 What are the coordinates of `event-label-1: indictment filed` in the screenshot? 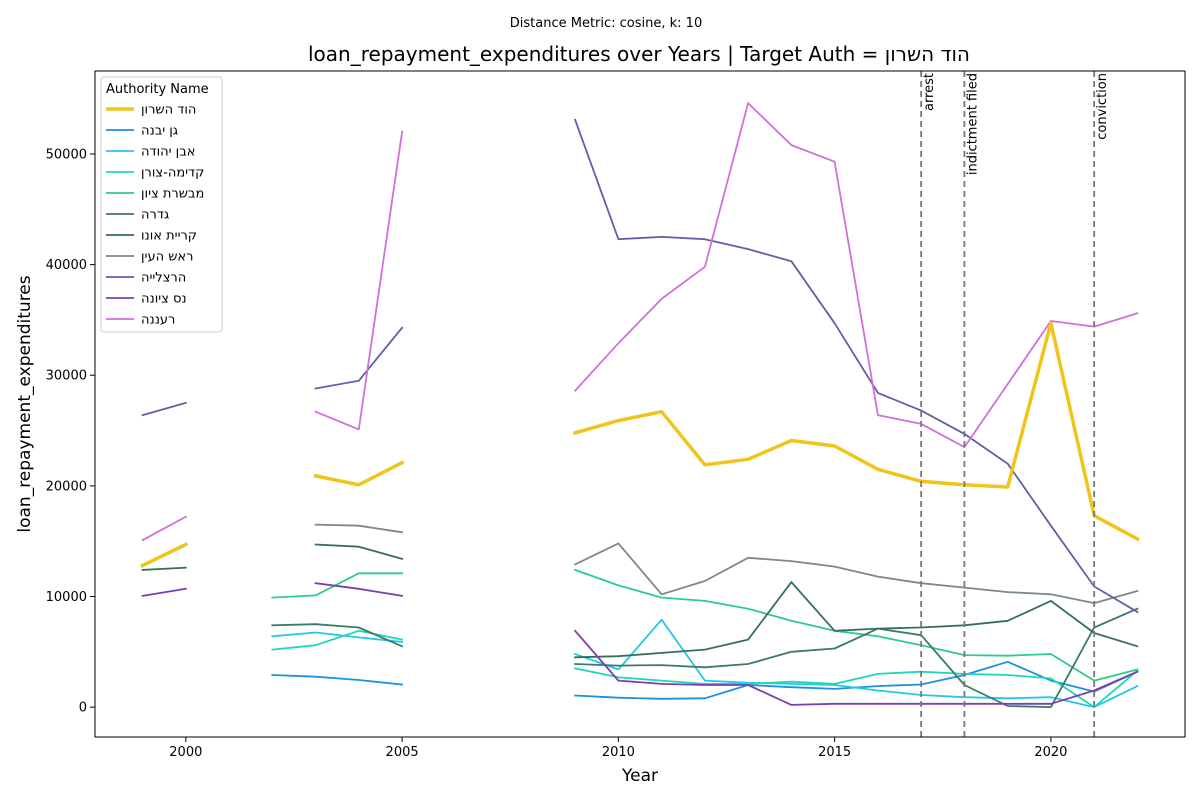 It's located at (972, 124).